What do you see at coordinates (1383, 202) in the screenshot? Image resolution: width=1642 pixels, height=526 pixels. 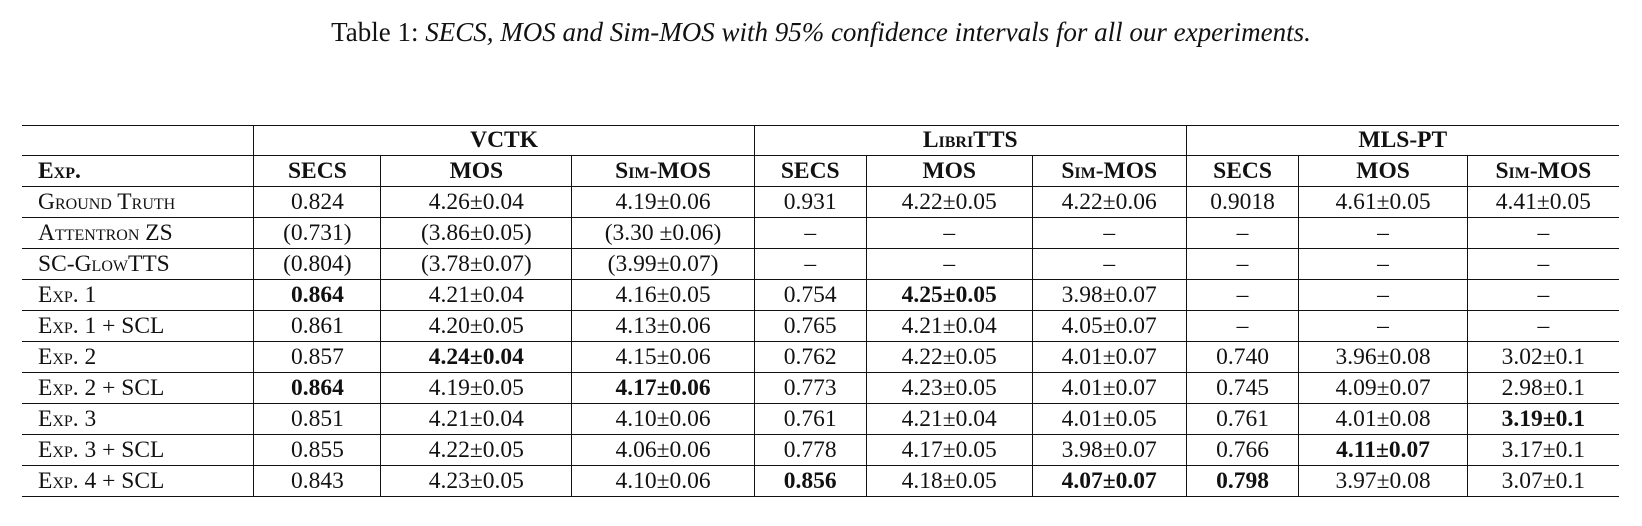 I see `table-cell: 4.61±0.05` at bounding box center [1383, 202].